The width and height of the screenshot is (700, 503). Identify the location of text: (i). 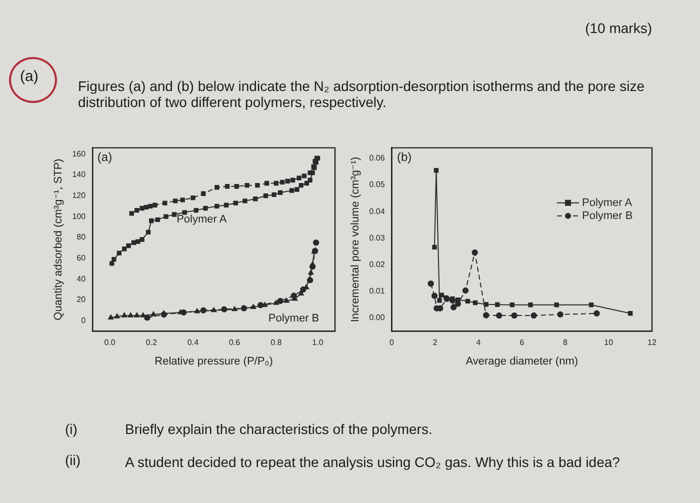
(71, 429).